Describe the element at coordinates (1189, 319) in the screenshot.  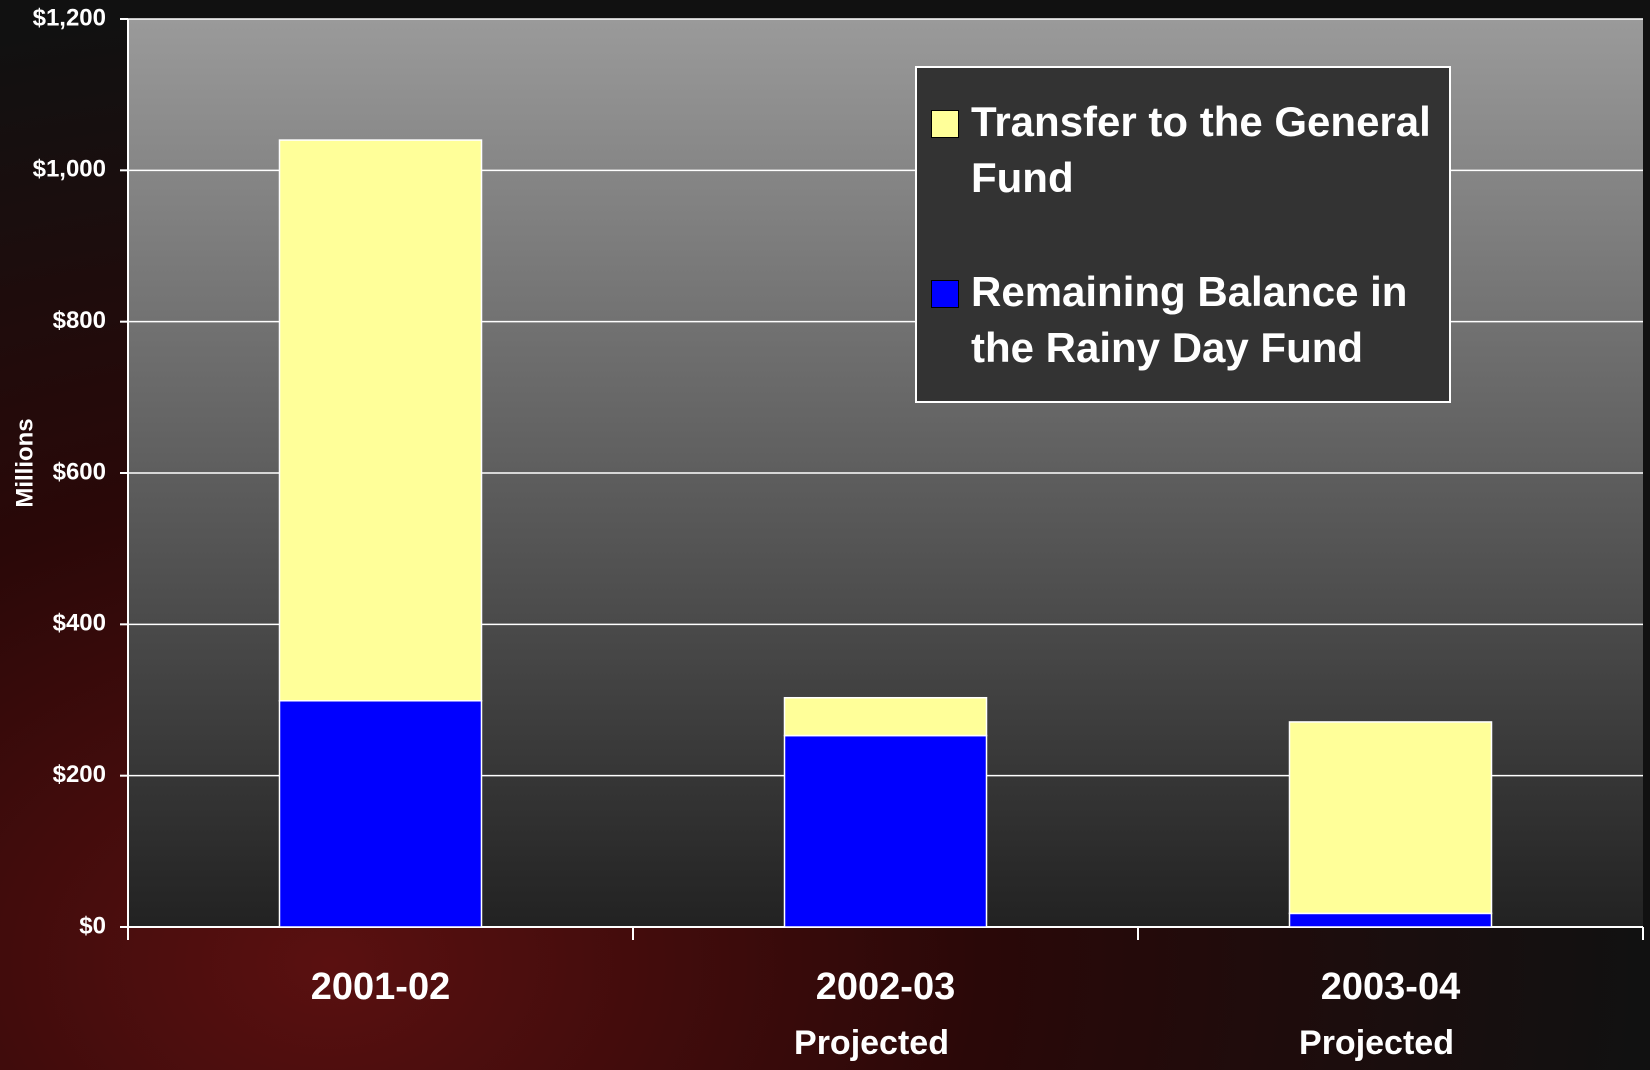
I see `legend-label: Remaining Balance in the Rainy Day Fund` at that location.